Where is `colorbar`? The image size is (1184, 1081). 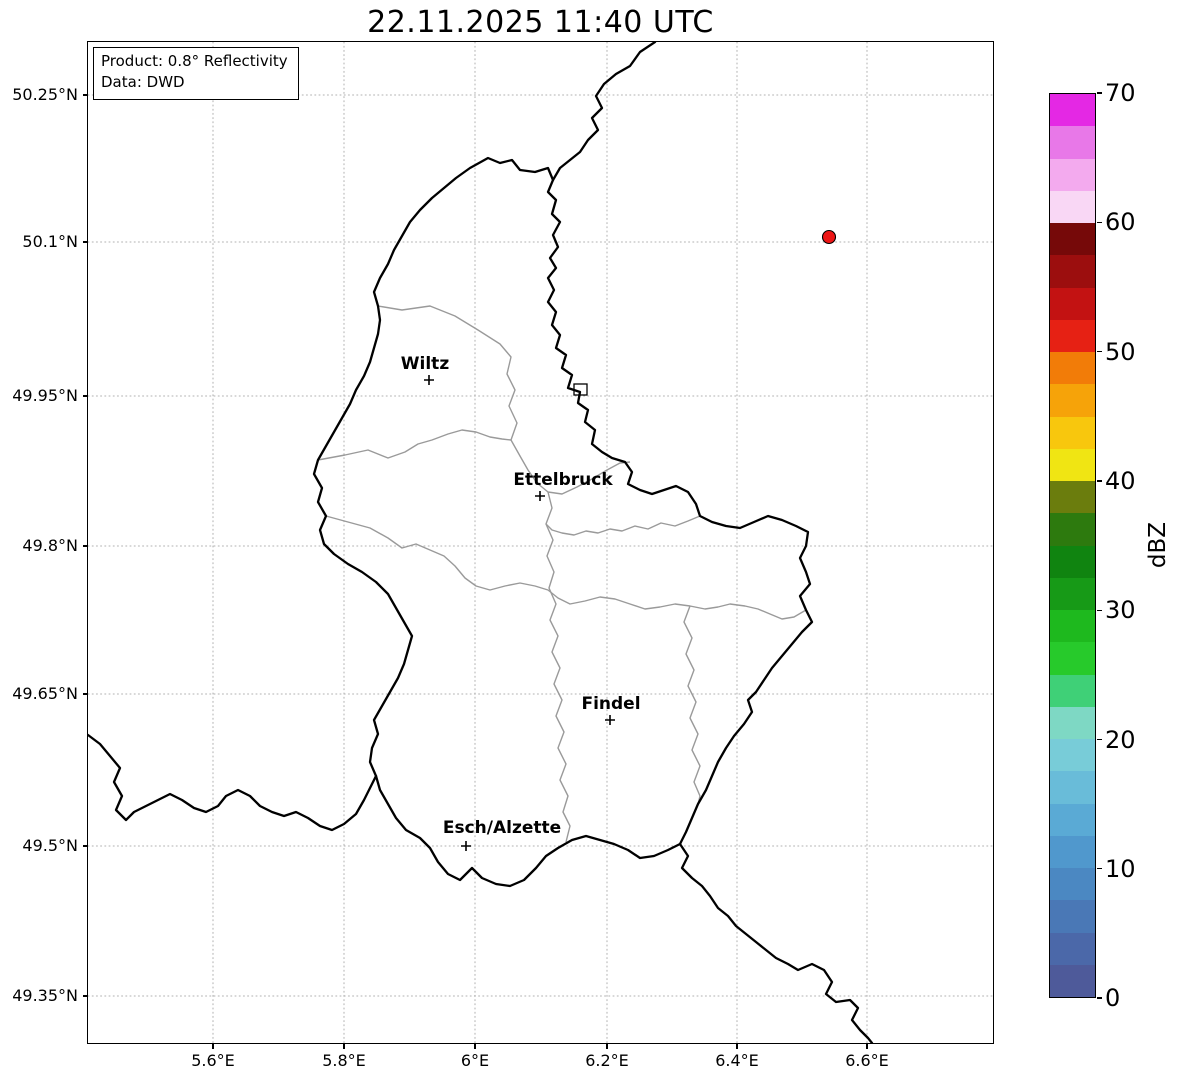 colorbar is located at coordinates (1072, 545).